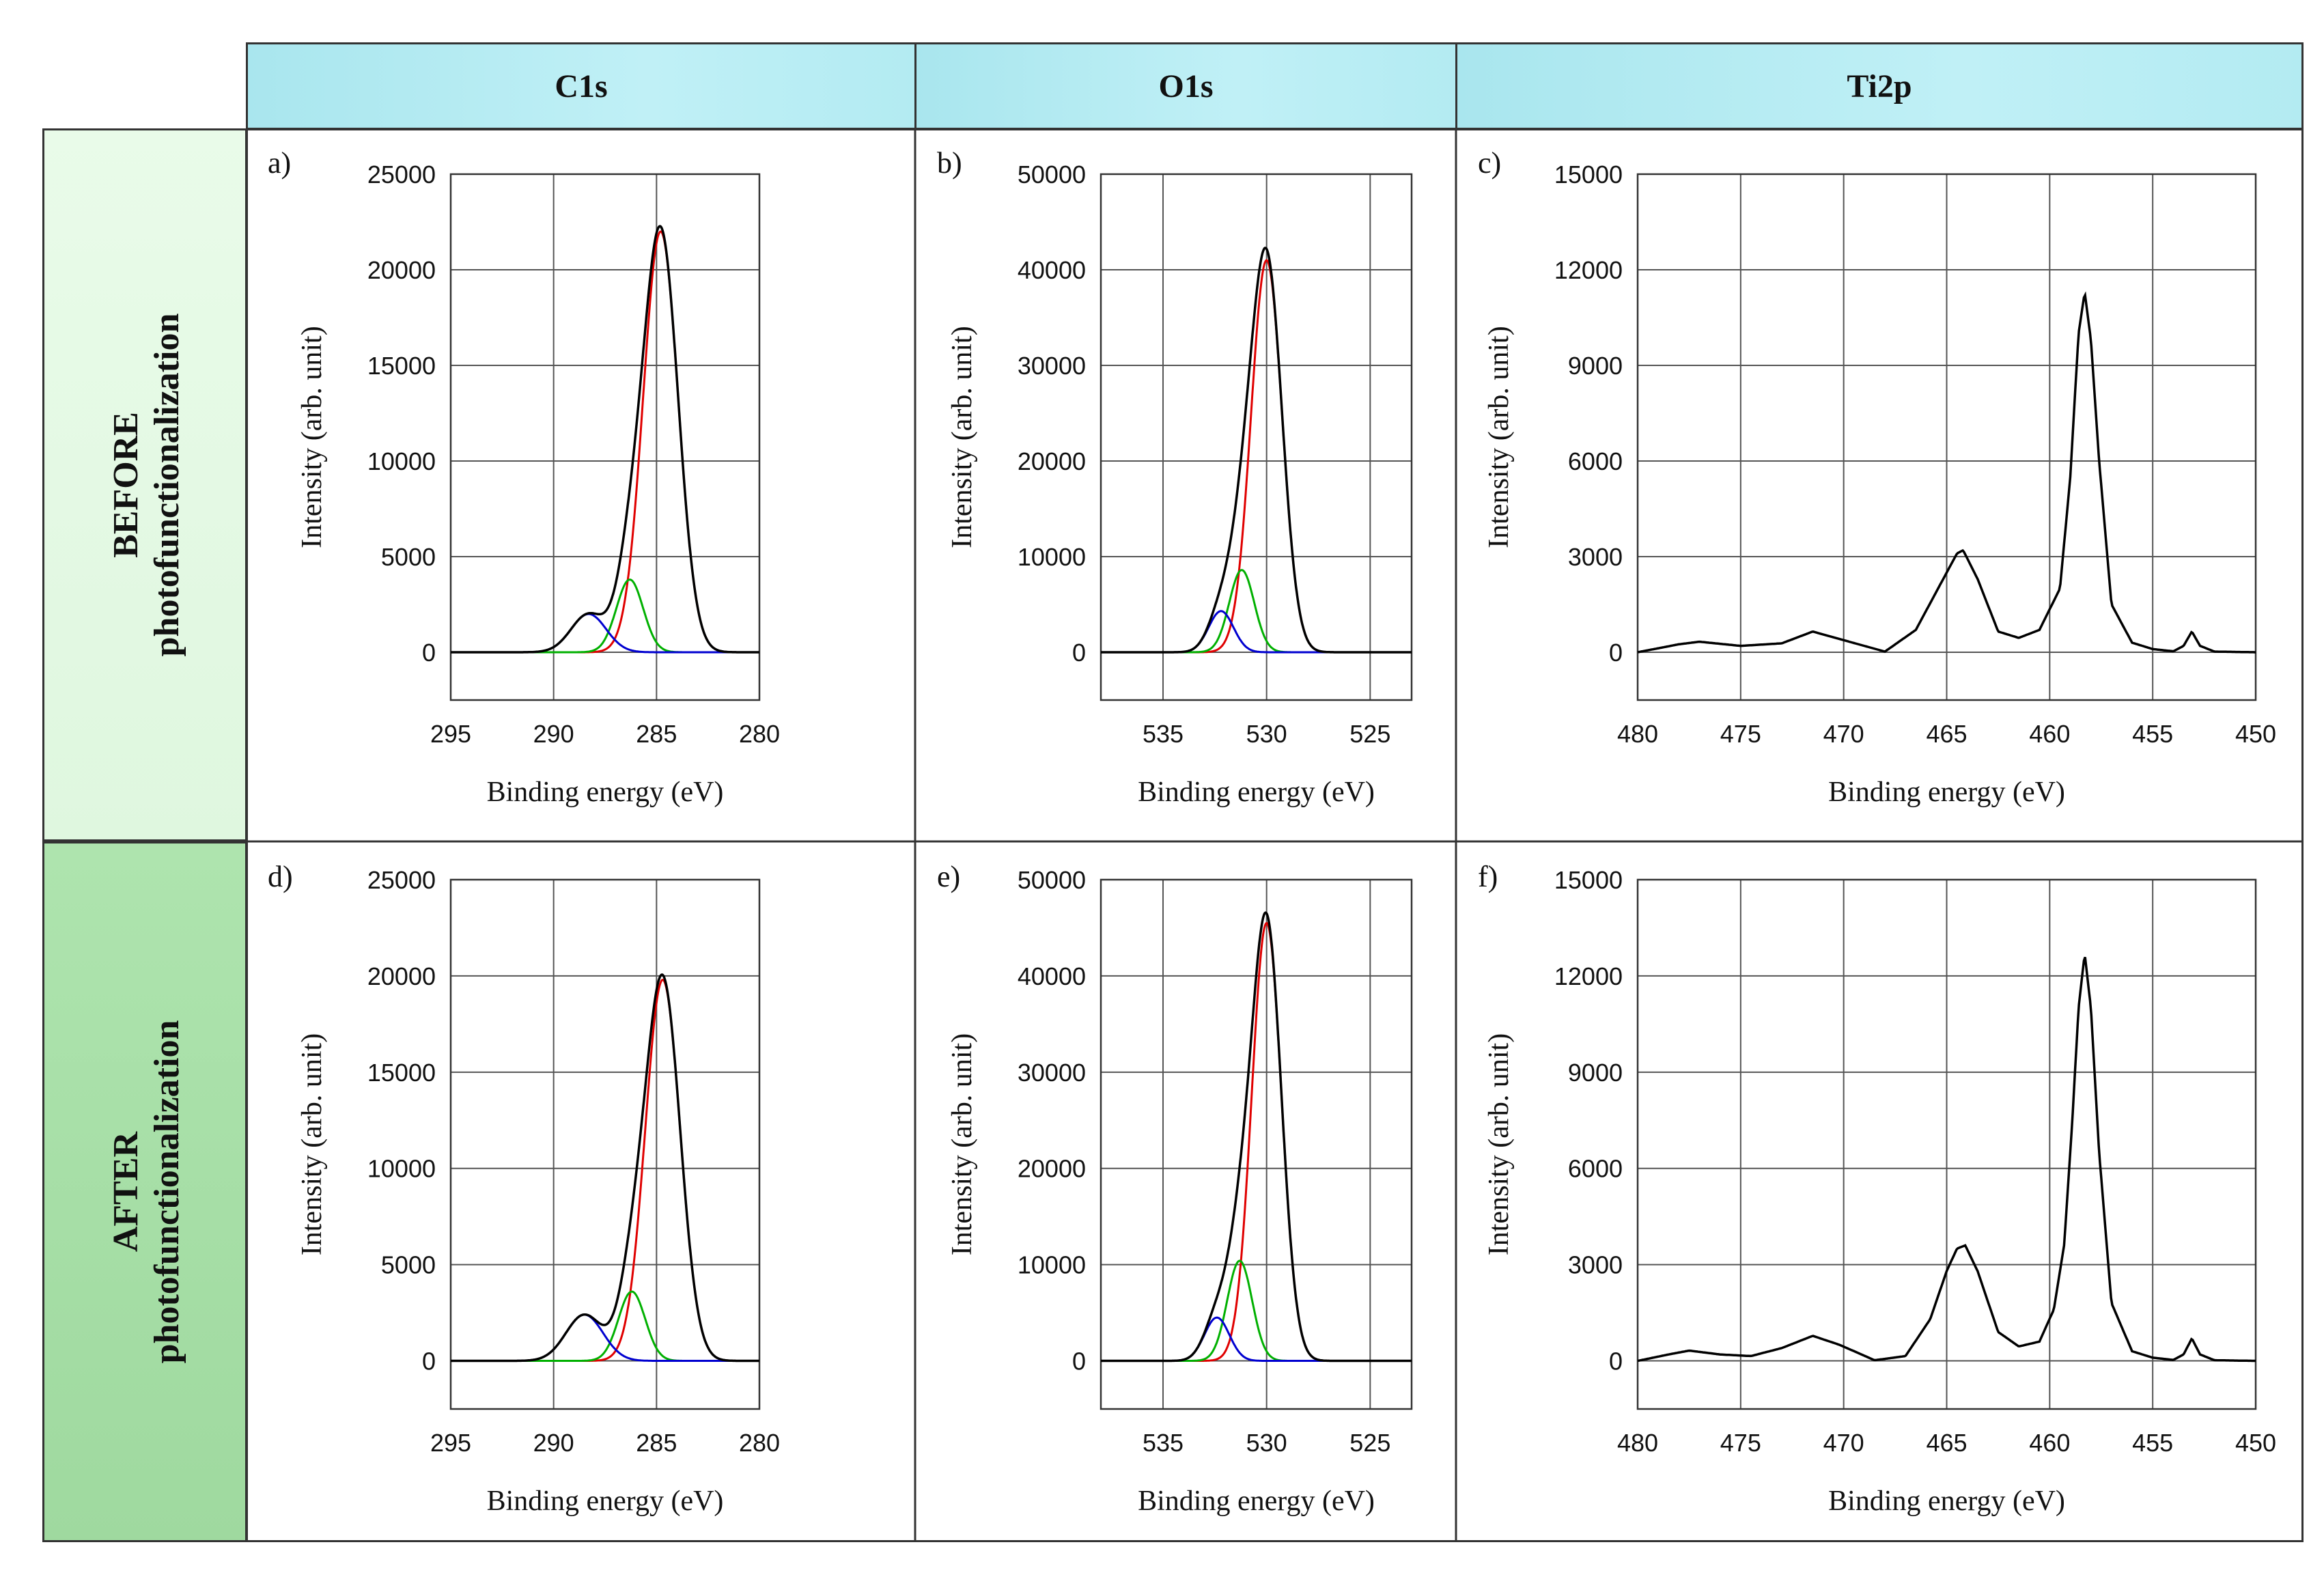  Describe the element at coordinates (1186, 86) in the screenshot. I see `column-header-label: O1s` at that location.